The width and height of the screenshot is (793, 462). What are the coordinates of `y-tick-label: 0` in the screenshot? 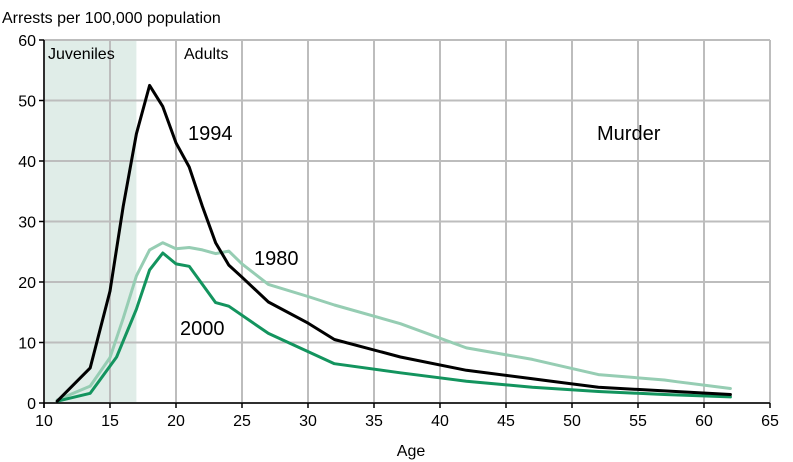 It's located at (31, 404).